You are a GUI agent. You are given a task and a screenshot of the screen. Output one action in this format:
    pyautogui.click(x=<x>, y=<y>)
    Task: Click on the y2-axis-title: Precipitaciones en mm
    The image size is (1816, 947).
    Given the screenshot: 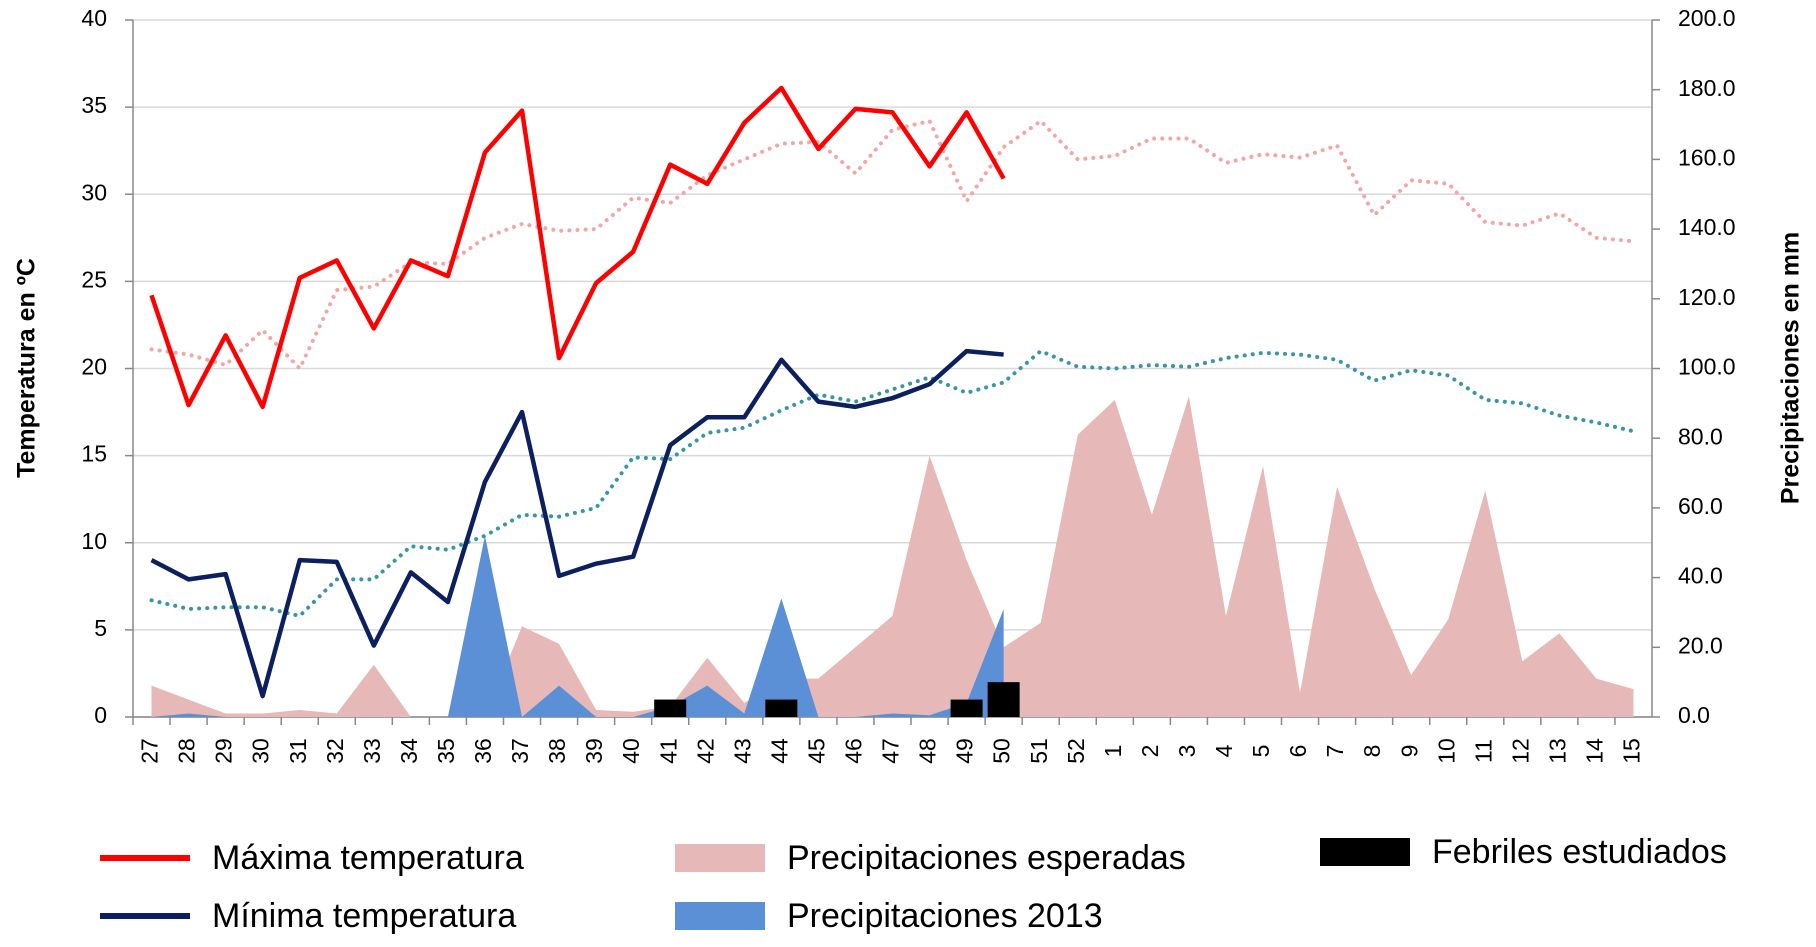 What is the action you would take?
    pyautogui.click(x=1791, y=368)
    